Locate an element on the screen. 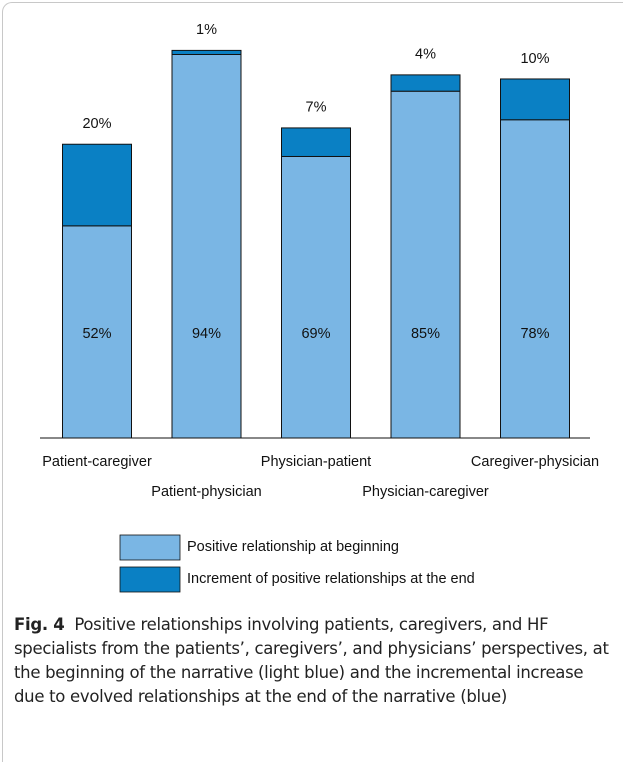  x-tick-label: Patient-physician is located at coordinates (206, 492).